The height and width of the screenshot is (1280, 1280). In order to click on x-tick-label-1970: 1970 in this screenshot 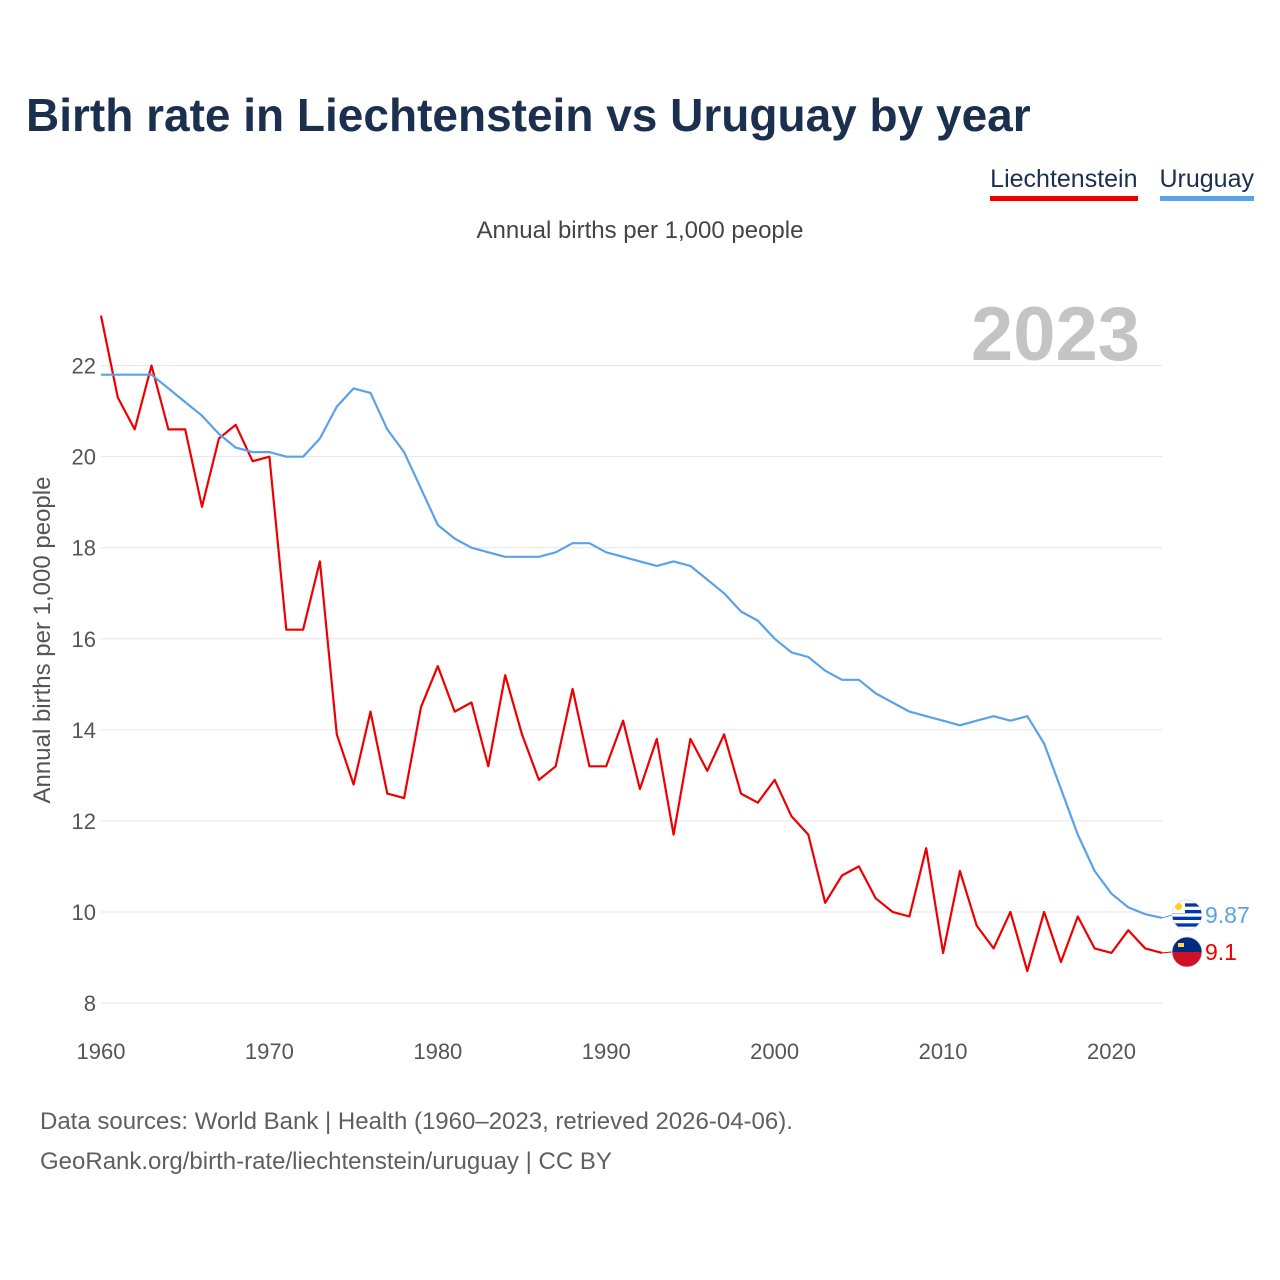, I will do `click(269, 1051)`.